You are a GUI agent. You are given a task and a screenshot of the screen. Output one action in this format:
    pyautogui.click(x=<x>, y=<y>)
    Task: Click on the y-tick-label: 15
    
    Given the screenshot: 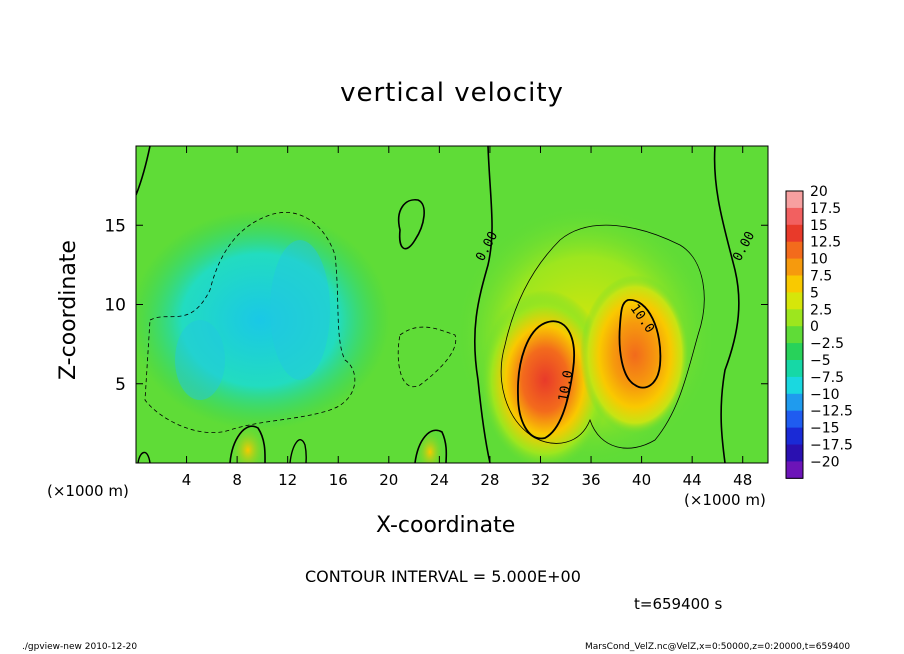 What is the action you would take?
    pyautogui.click(x=115, y=226)
    